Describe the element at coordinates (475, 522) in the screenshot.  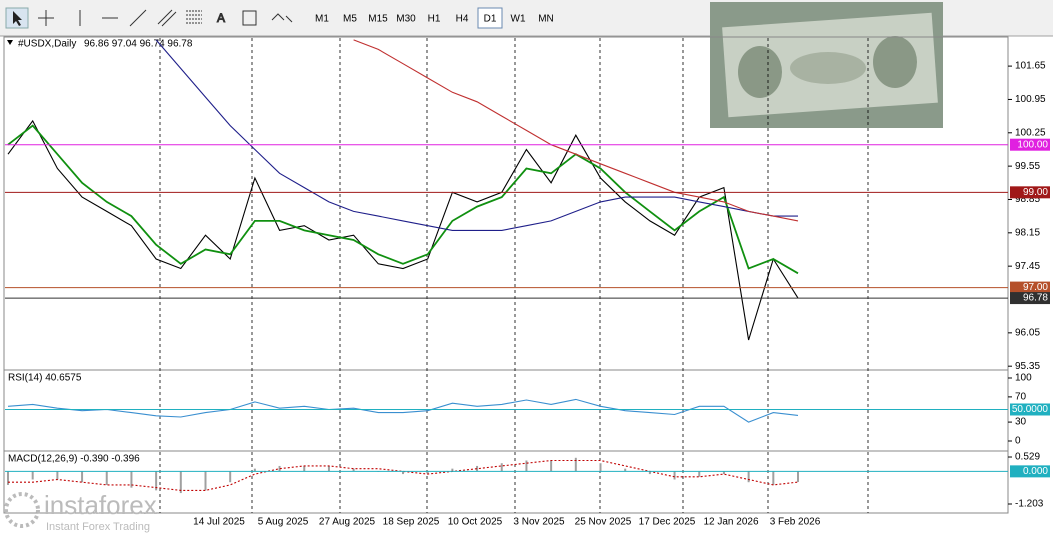
I see `x-tick-label: 10 Oct 2025` at that location.